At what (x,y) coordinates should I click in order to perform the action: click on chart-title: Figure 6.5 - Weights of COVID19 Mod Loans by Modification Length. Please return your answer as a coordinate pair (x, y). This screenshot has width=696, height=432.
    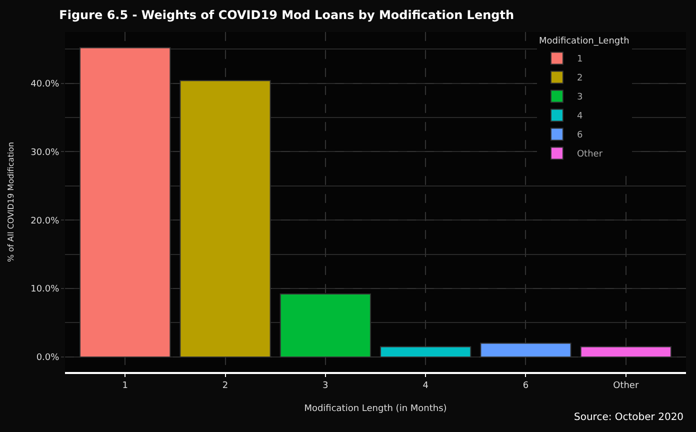
    Looking at the image, I should click on (286, 15).